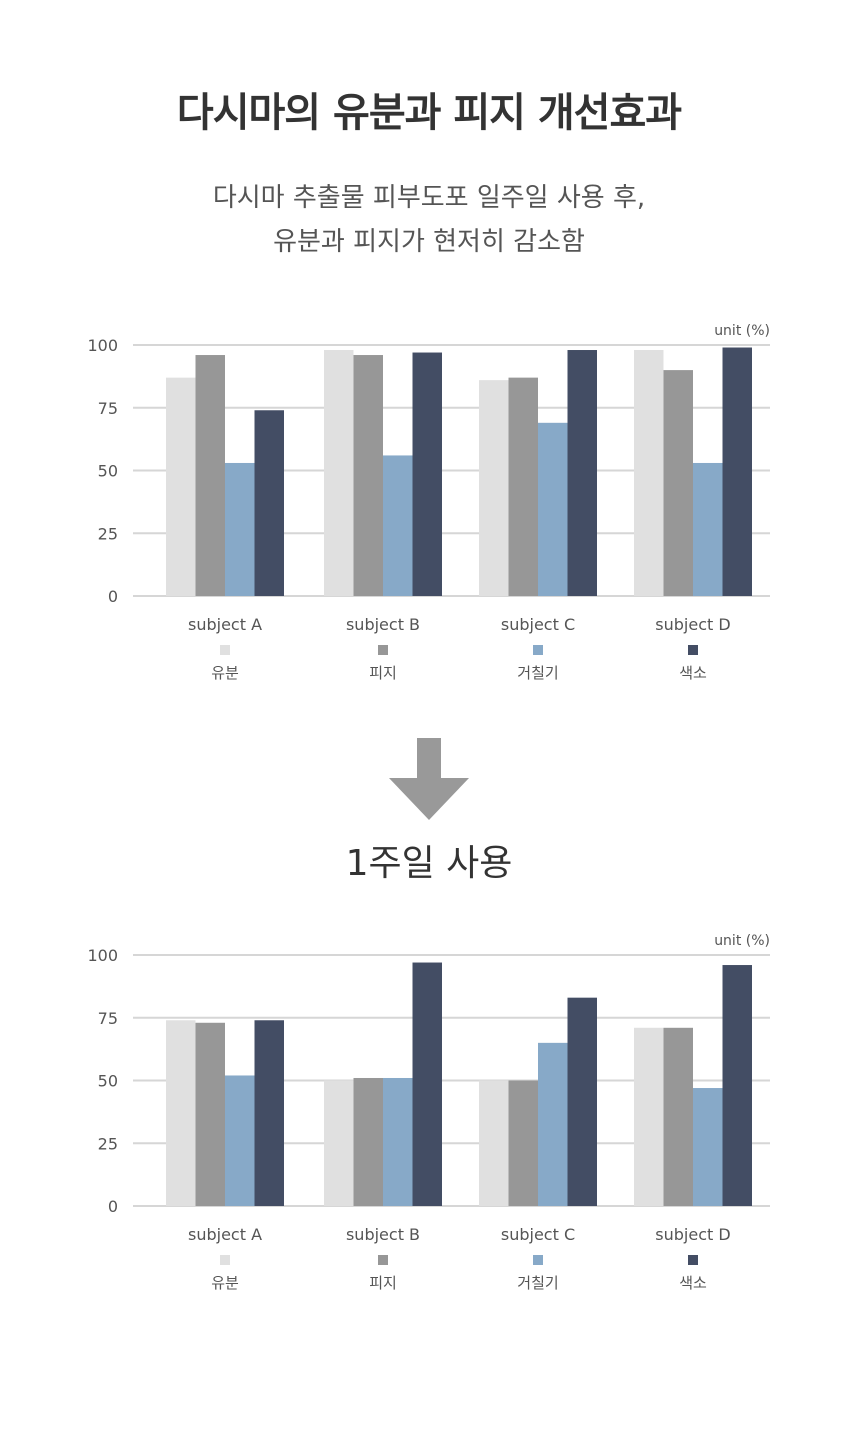 The width and height of the screenshot is (858, 1447). I want to click on subtitle-line: 유분과 피지가 현저히 감소함, so click(429, 242).